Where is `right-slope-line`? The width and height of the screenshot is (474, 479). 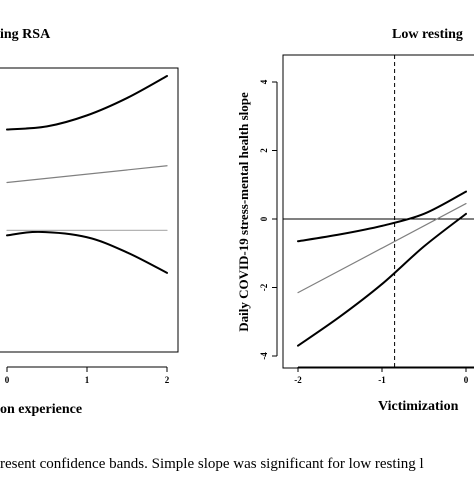 right-slope-line is located at coordinates (382, 248).